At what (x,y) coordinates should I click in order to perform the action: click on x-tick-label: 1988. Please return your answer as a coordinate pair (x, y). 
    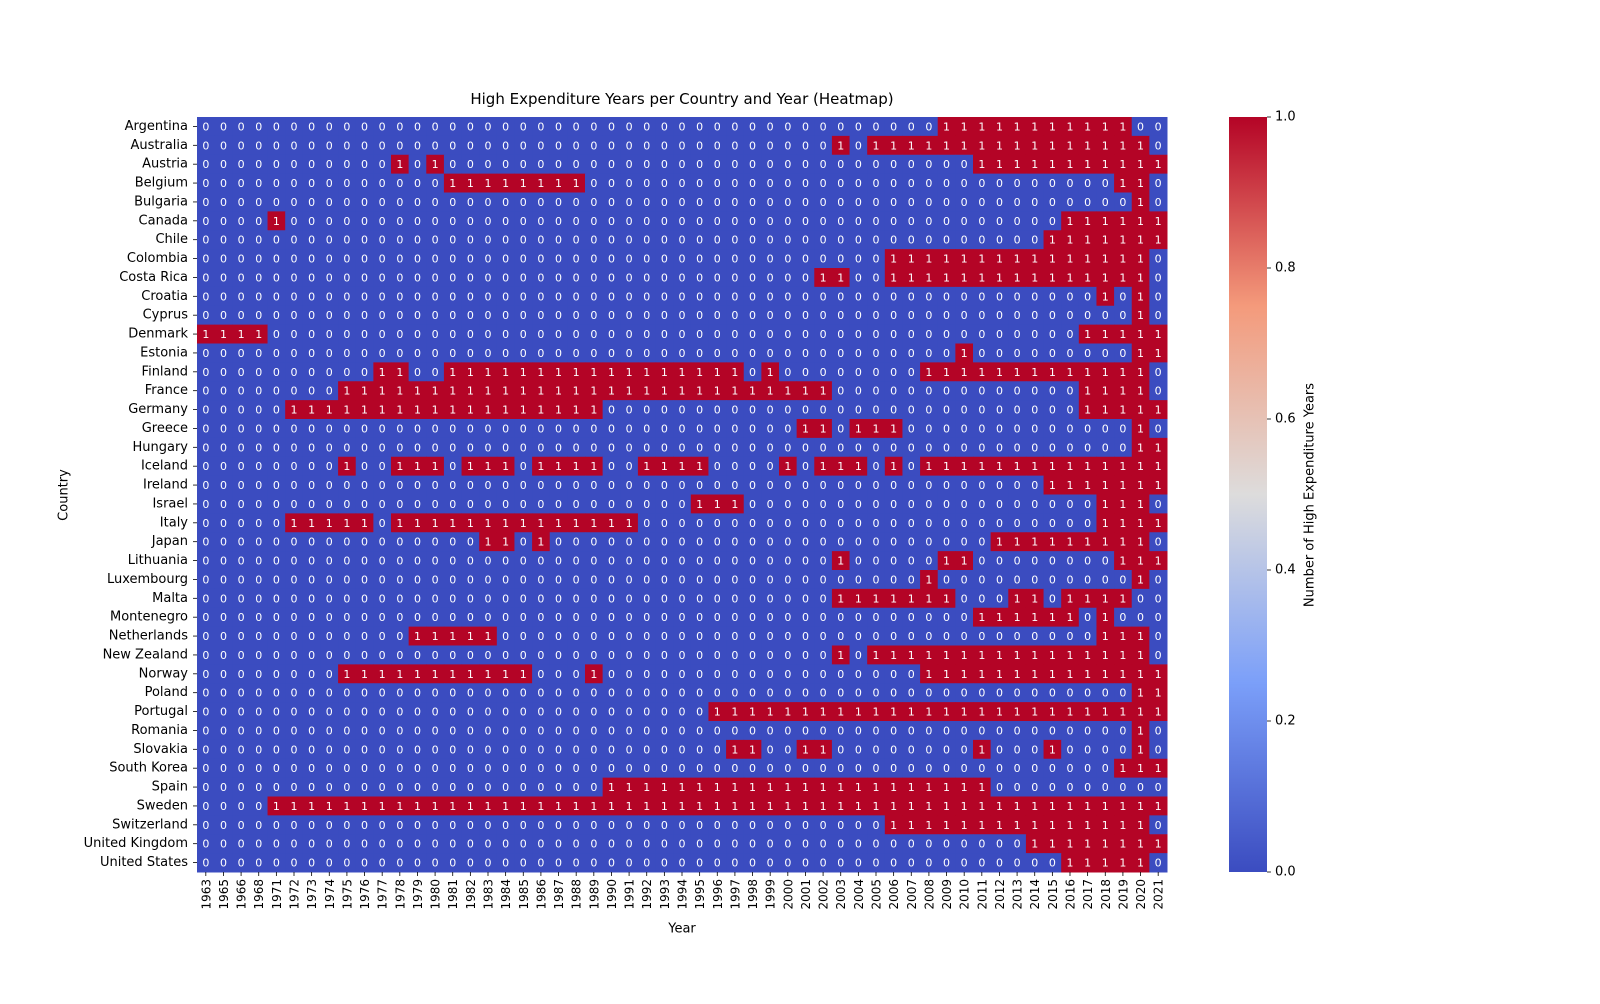
    Looking at the image, I should click on (577, 894).